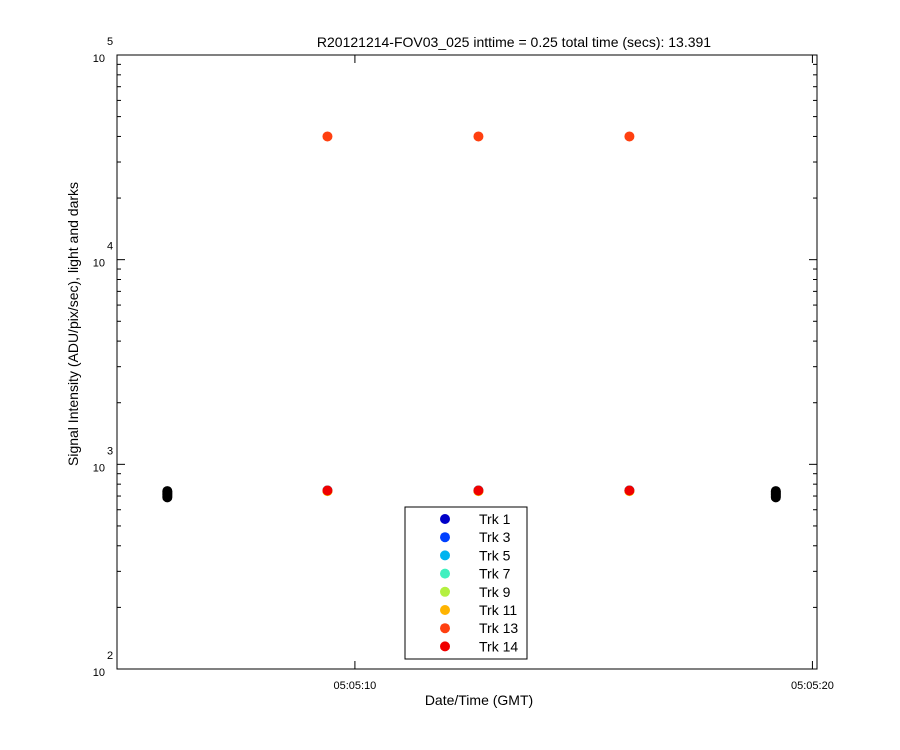  Describe the element at coordinates (110, 42) in the screenshot. I see `y-tick-exponent: 5` at that location.